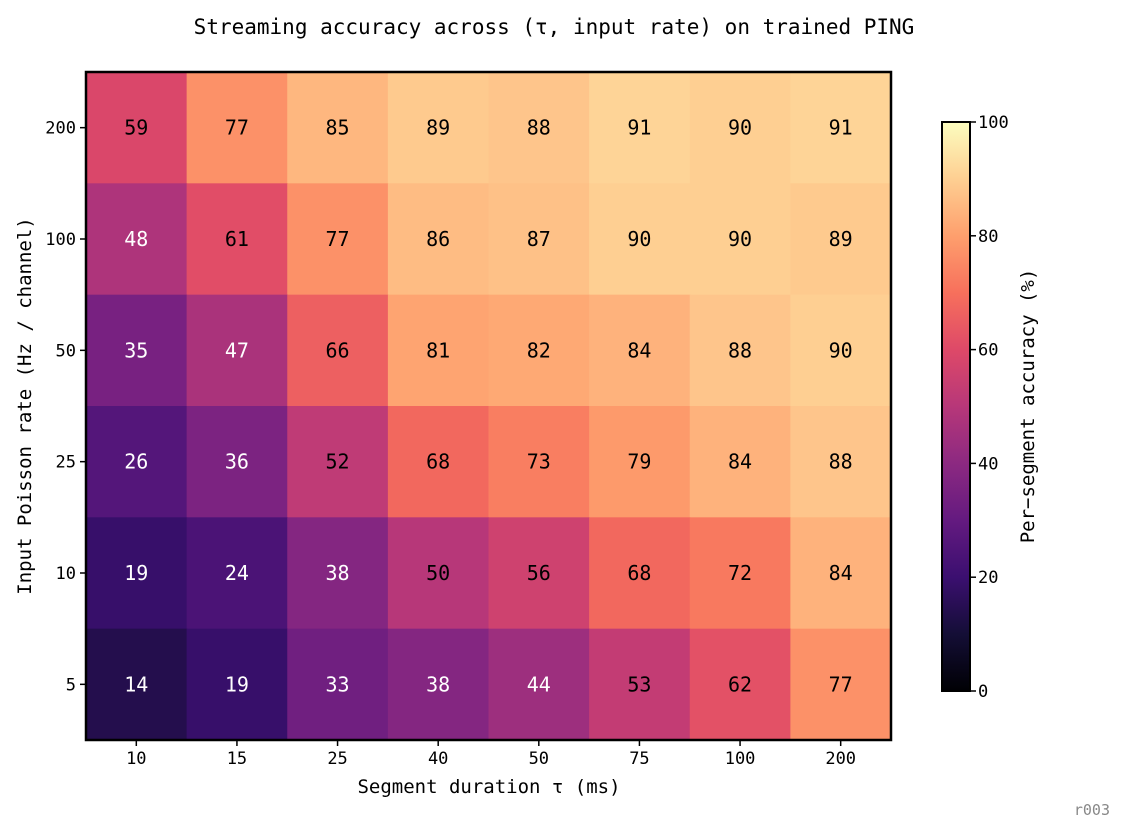  What do you see at coordinates (438, 759) in the screenshot?
I see `x-tick-label: 40` at bounding box center [438, 759].